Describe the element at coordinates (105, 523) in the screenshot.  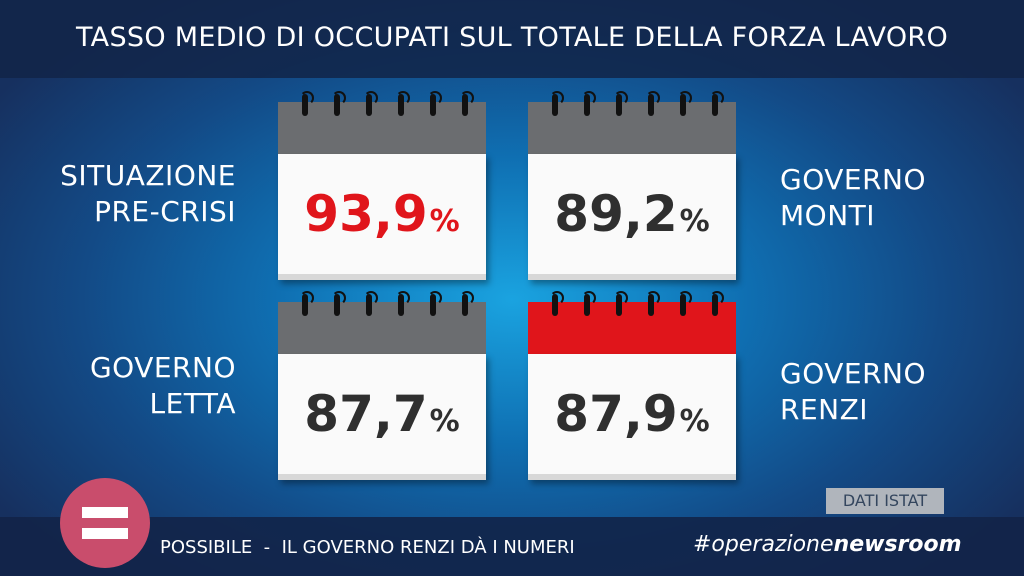
I see `possibile-logo-icon` at that location.